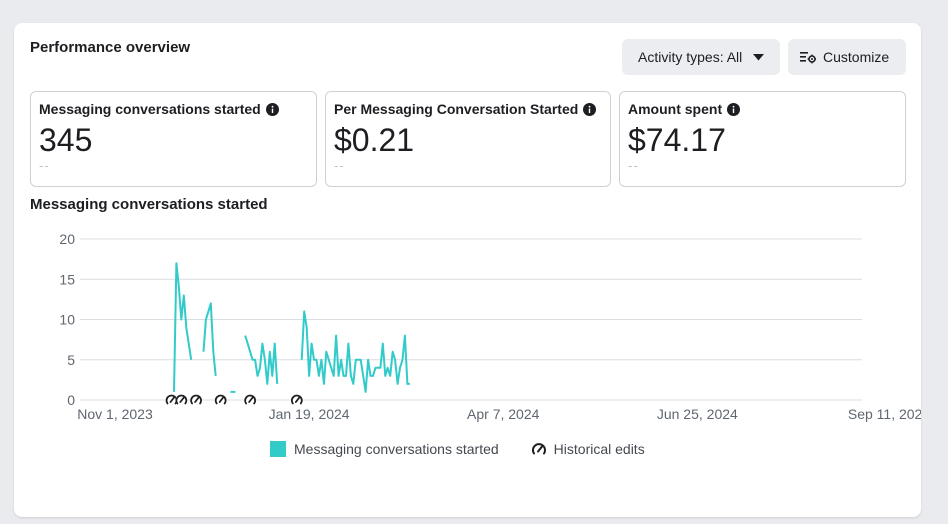 Image resolution: width=948 pixels, height=524 pixels. Describe the element at coordinates (110, 47) in the screenshot. I see `page-title: Performance overview` at that location.